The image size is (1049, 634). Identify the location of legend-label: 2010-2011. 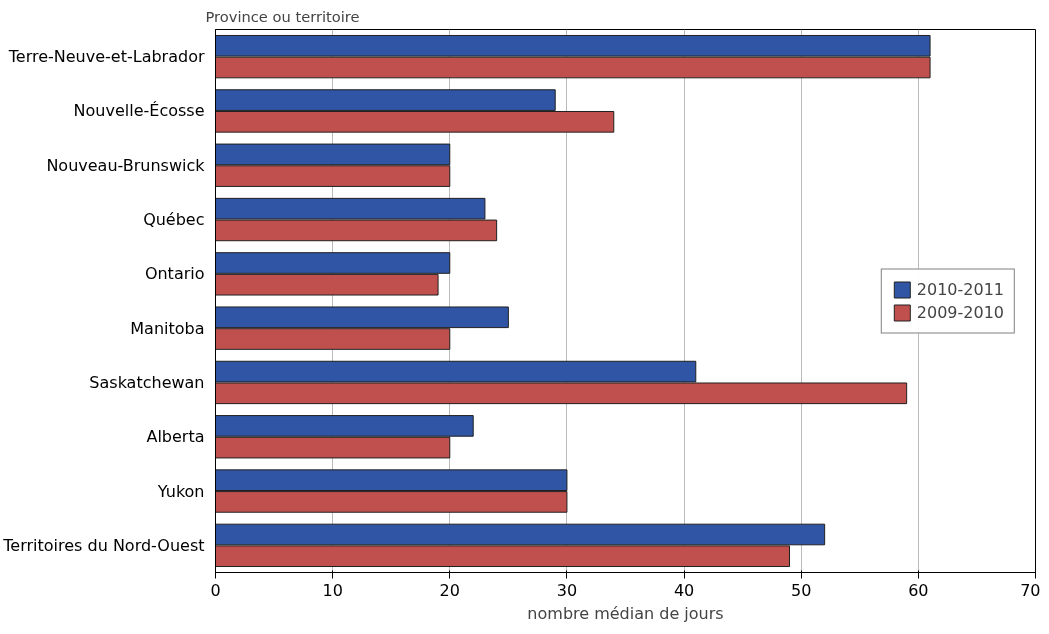
(960, 289).